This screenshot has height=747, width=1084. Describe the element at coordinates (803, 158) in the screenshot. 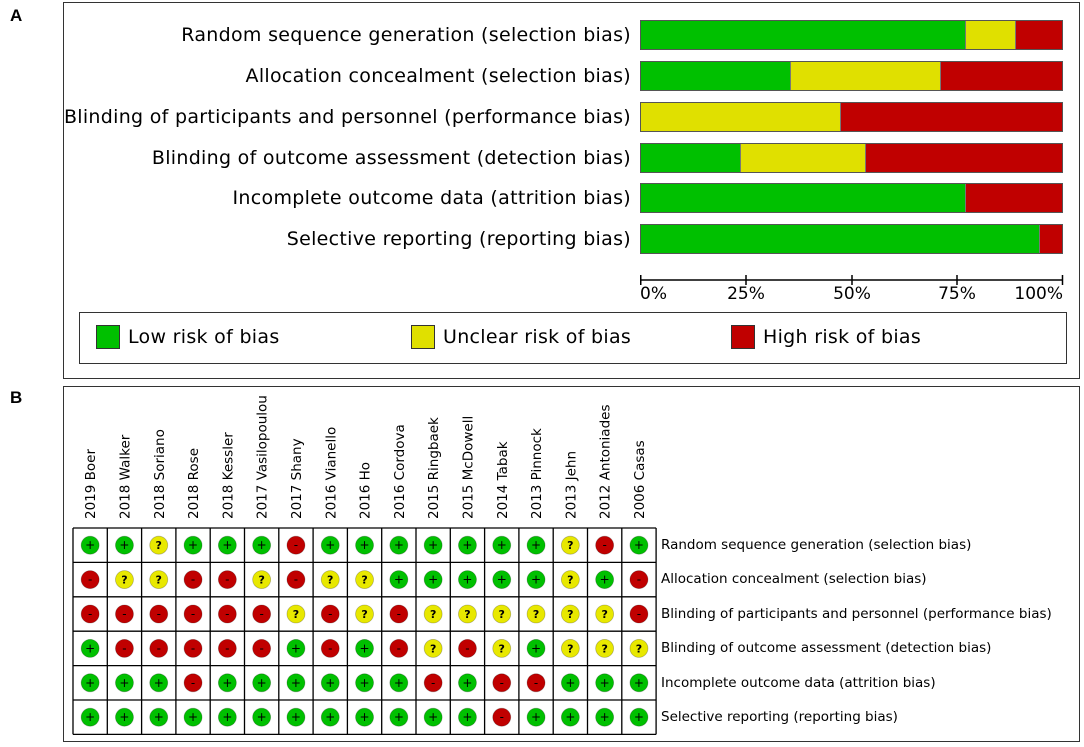

I see `unclear-risk-segment` at that location.